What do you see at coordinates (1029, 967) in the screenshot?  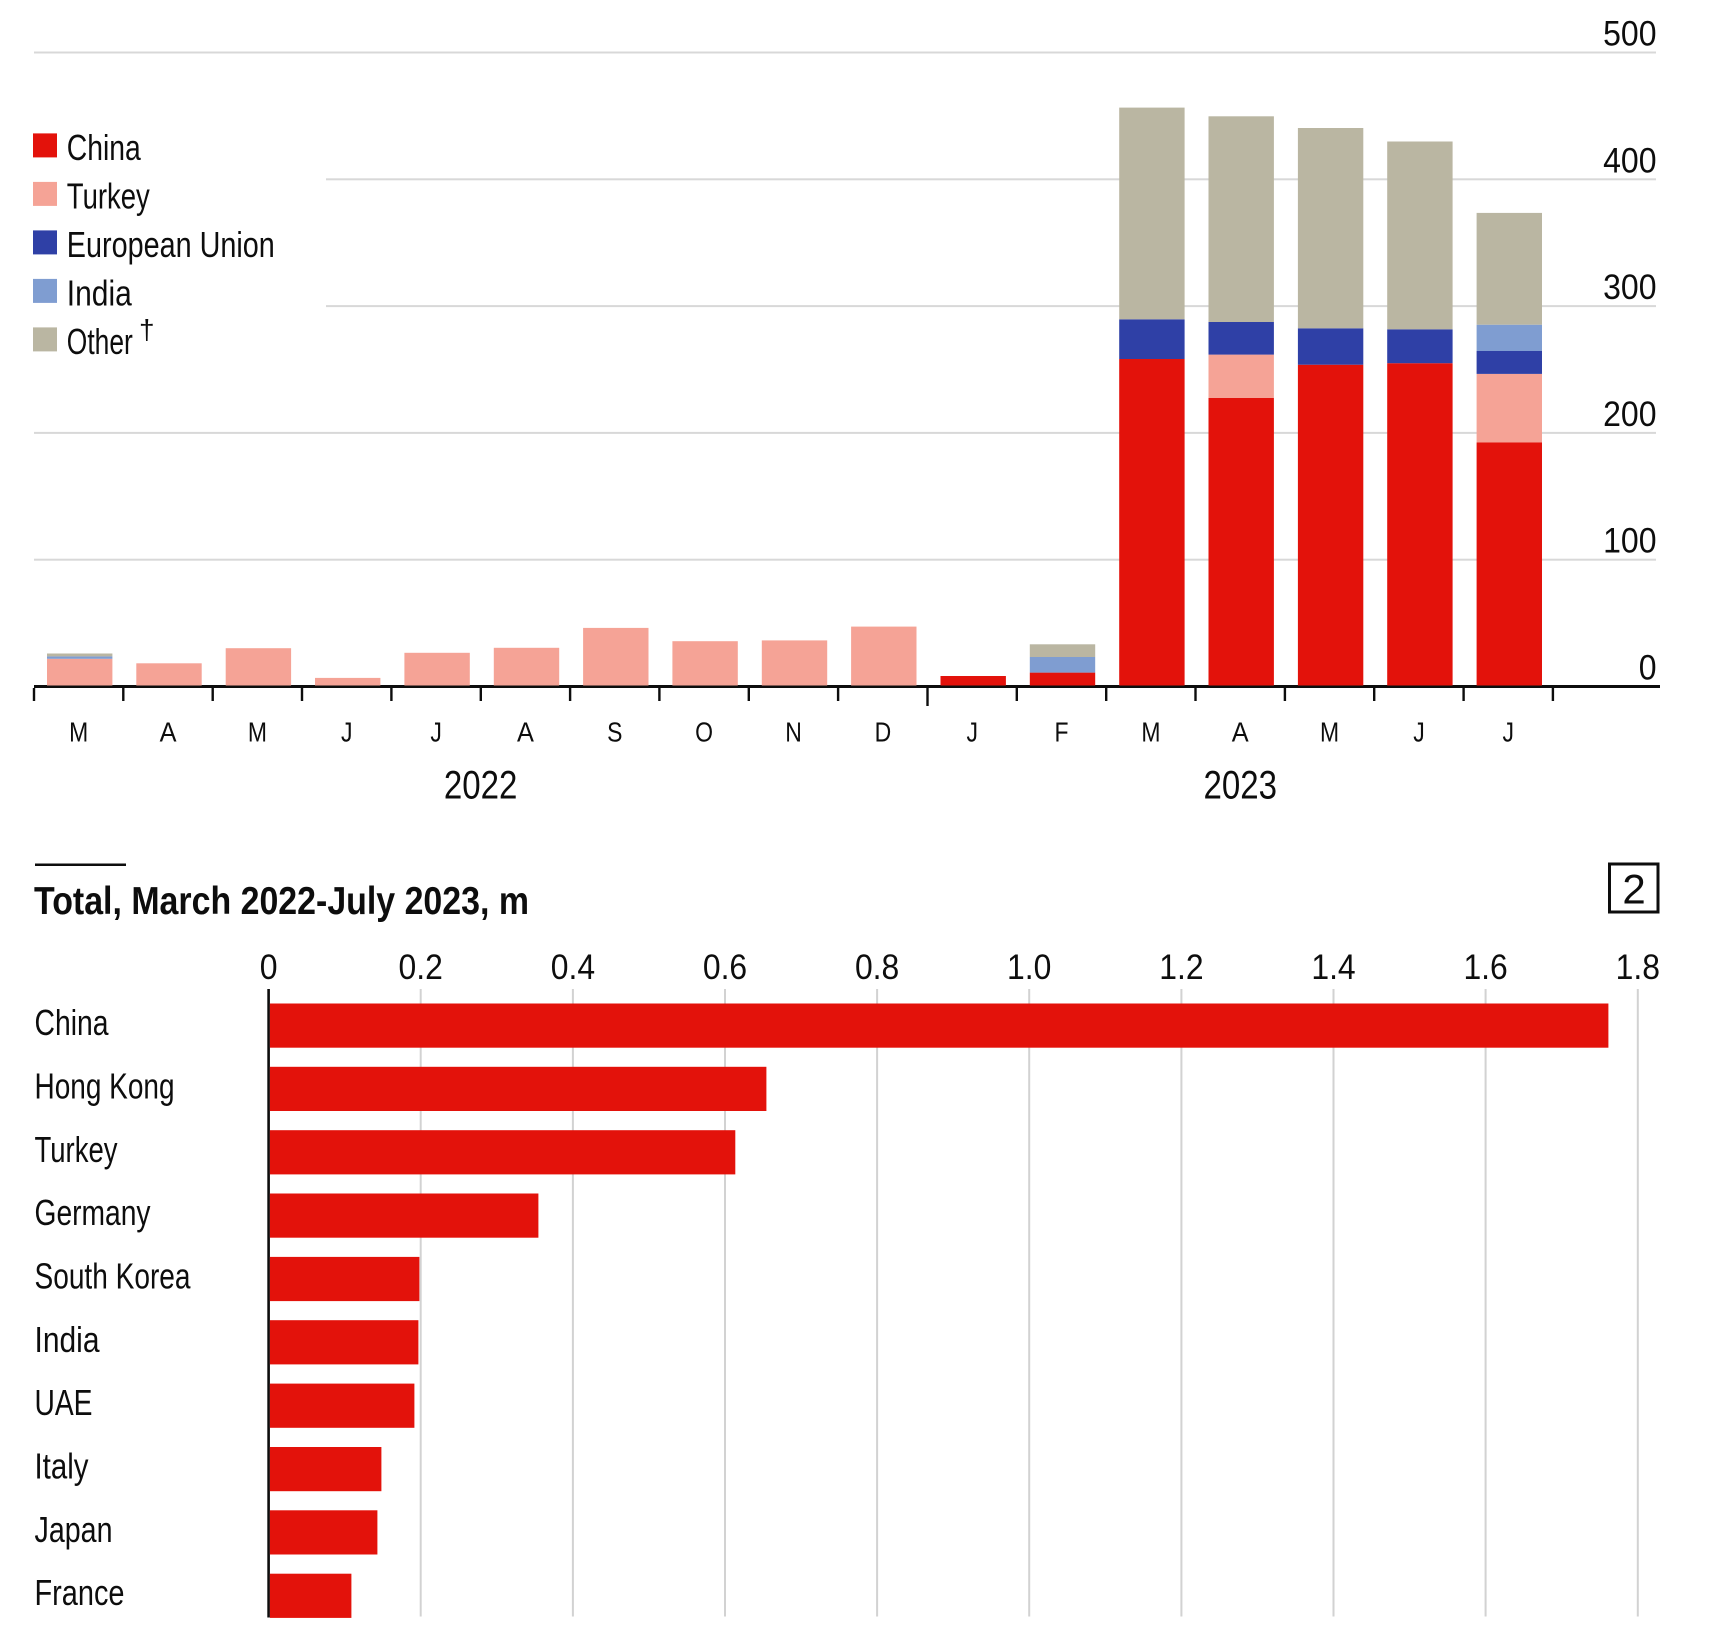 I see `svg-text: 1.0` at bounding box center [1029, 967].